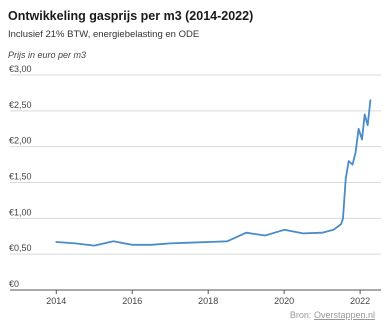 This screenshot has width=385, height=327. Describe the element at coordinates (47, 55) in the screenshot. I see `y-axis-unit-note: Prijs in euro per m3` at that location.